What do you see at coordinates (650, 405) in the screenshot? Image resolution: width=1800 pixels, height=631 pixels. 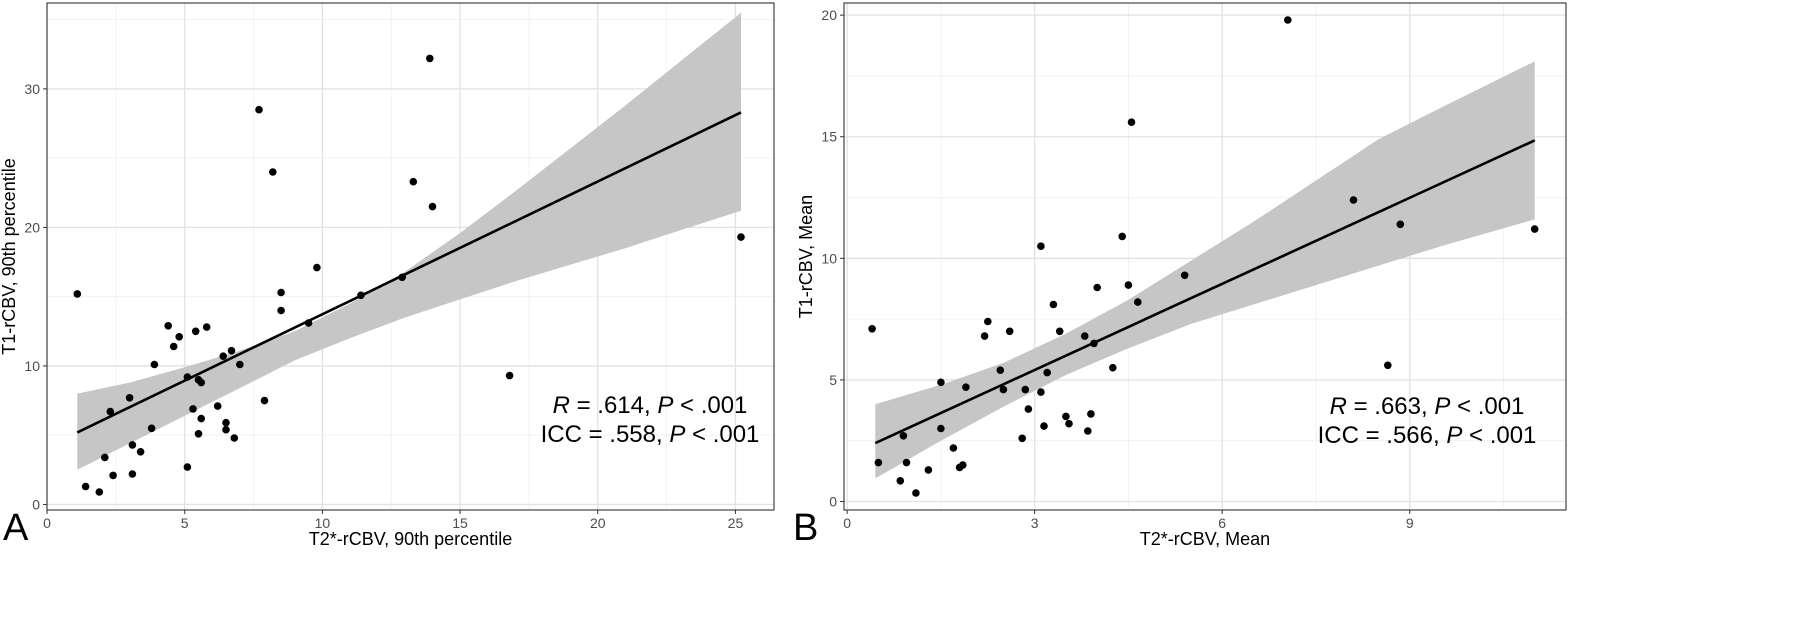 I see `stat-annotation-r: R = .614, P < .001` at bounding box center [650, 405].